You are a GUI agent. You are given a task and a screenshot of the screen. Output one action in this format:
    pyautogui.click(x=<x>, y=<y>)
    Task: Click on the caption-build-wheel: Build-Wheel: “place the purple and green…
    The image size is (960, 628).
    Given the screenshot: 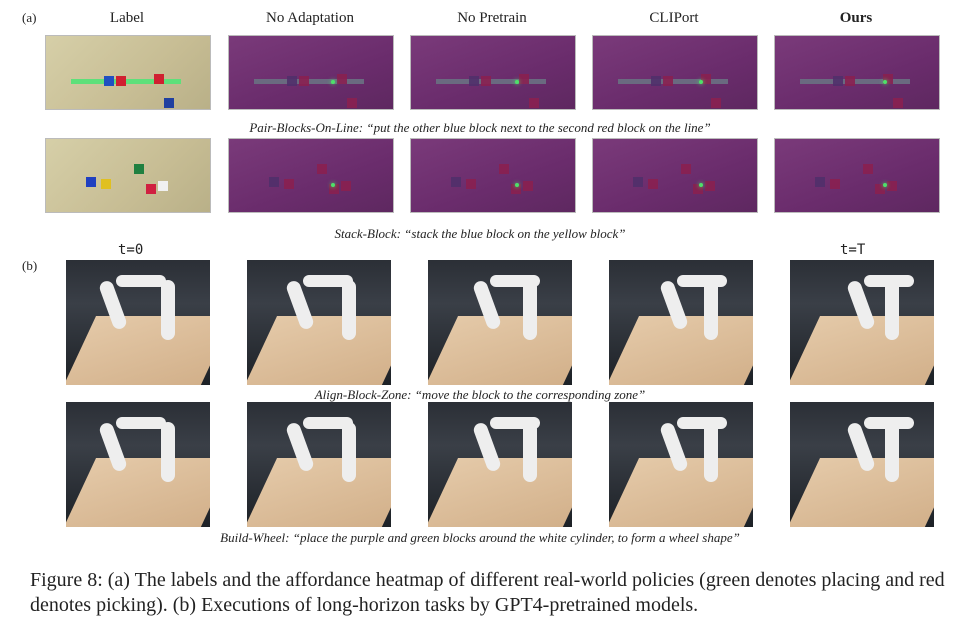 What is the action you would take?
    pyautogui.click(x=480, y=537)
    